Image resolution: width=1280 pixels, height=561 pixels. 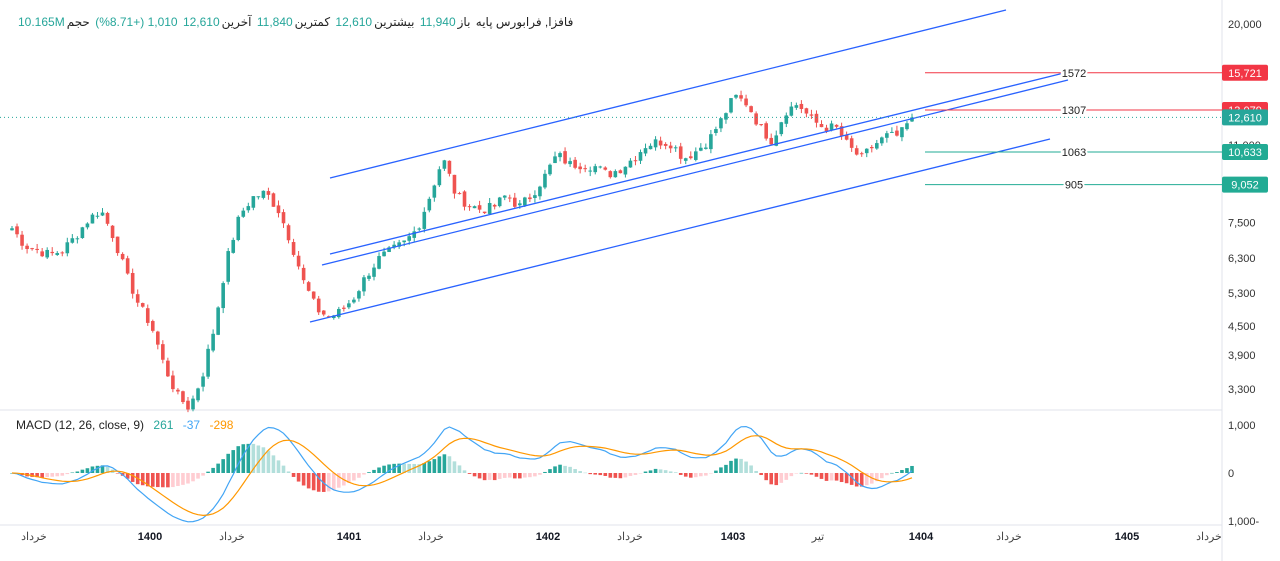 I want to click on time-axis-tick: 1402, so click(x=548, y=537).